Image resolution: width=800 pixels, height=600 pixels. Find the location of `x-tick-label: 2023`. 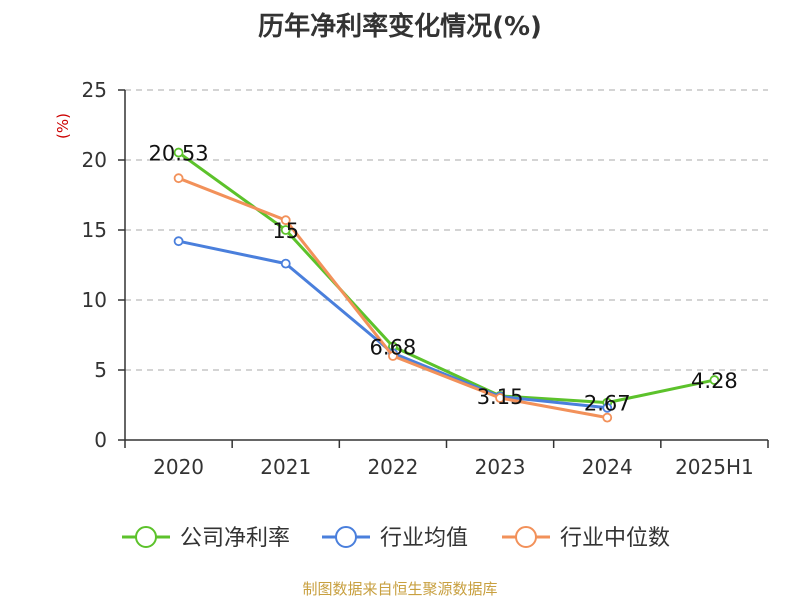

x-tick-label: 2023 is located at coordinates (500, 467).